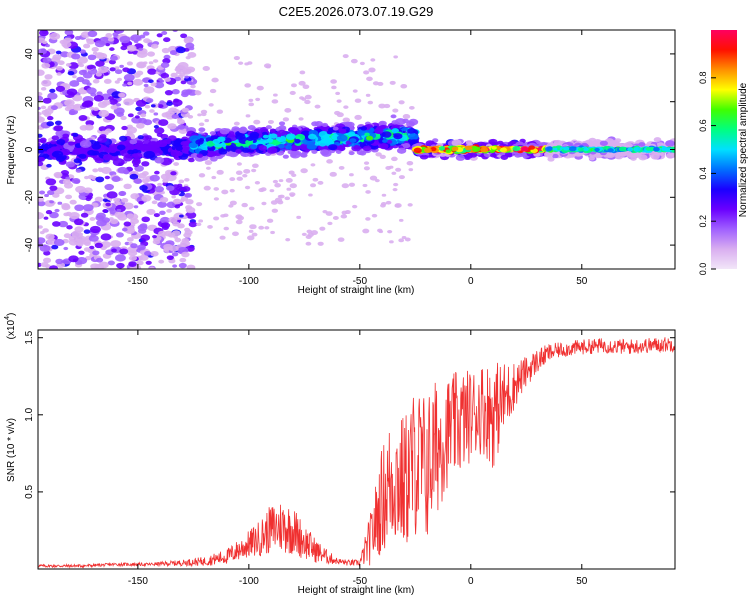 The height and width of the screenshot is (600, 750). I want to click on colorbar-tick-label: 0.0, so click(703, 269).